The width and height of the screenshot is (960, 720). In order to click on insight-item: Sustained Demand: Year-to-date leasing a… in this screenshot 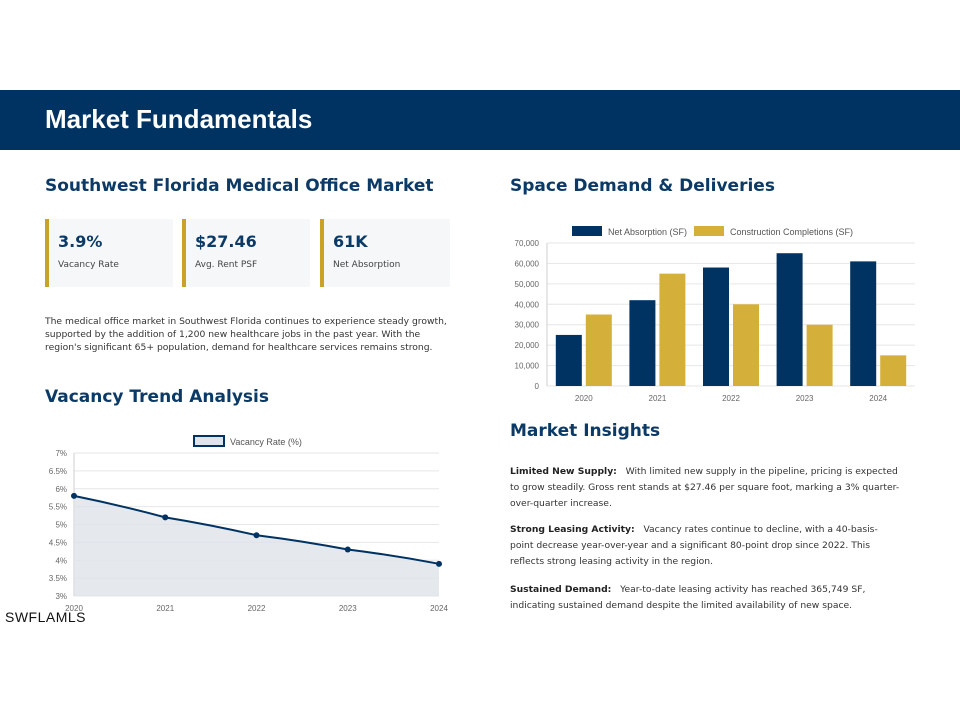, I will do `click(705, 598)`.